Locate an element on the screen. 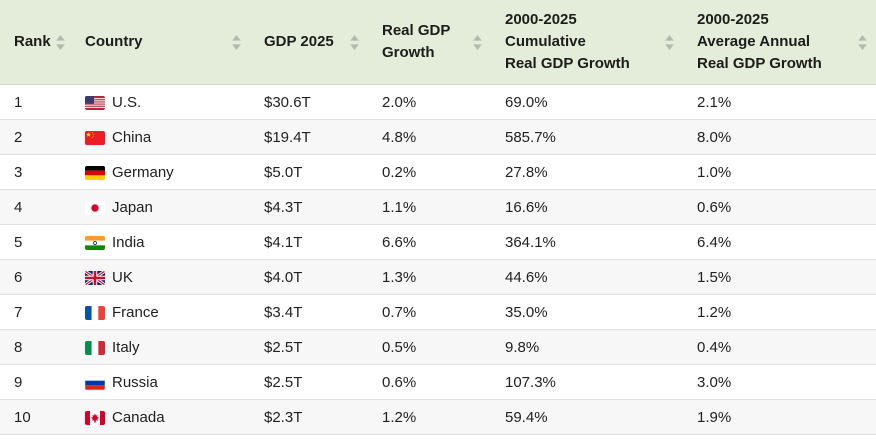  column-label: Rank is located at coordinates (32, 41).